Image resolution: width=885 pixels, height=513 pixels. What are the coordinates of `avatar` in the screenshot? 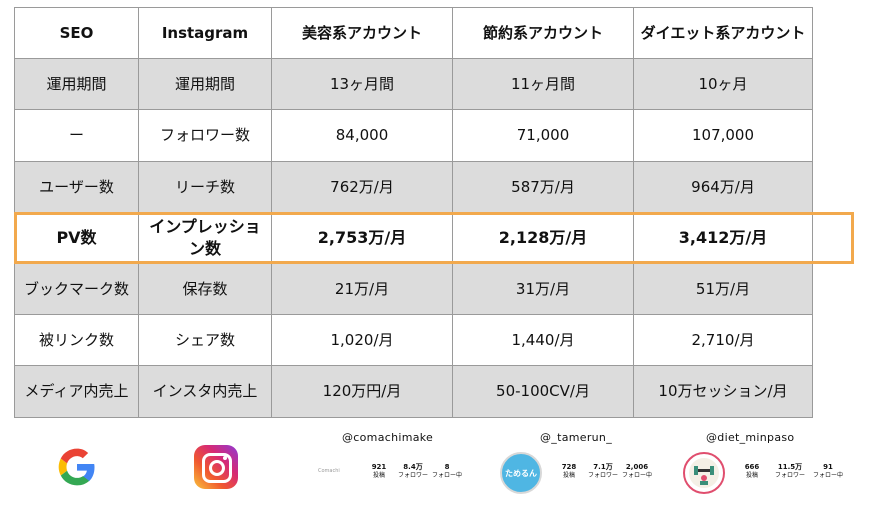 It's located at (704, 473).